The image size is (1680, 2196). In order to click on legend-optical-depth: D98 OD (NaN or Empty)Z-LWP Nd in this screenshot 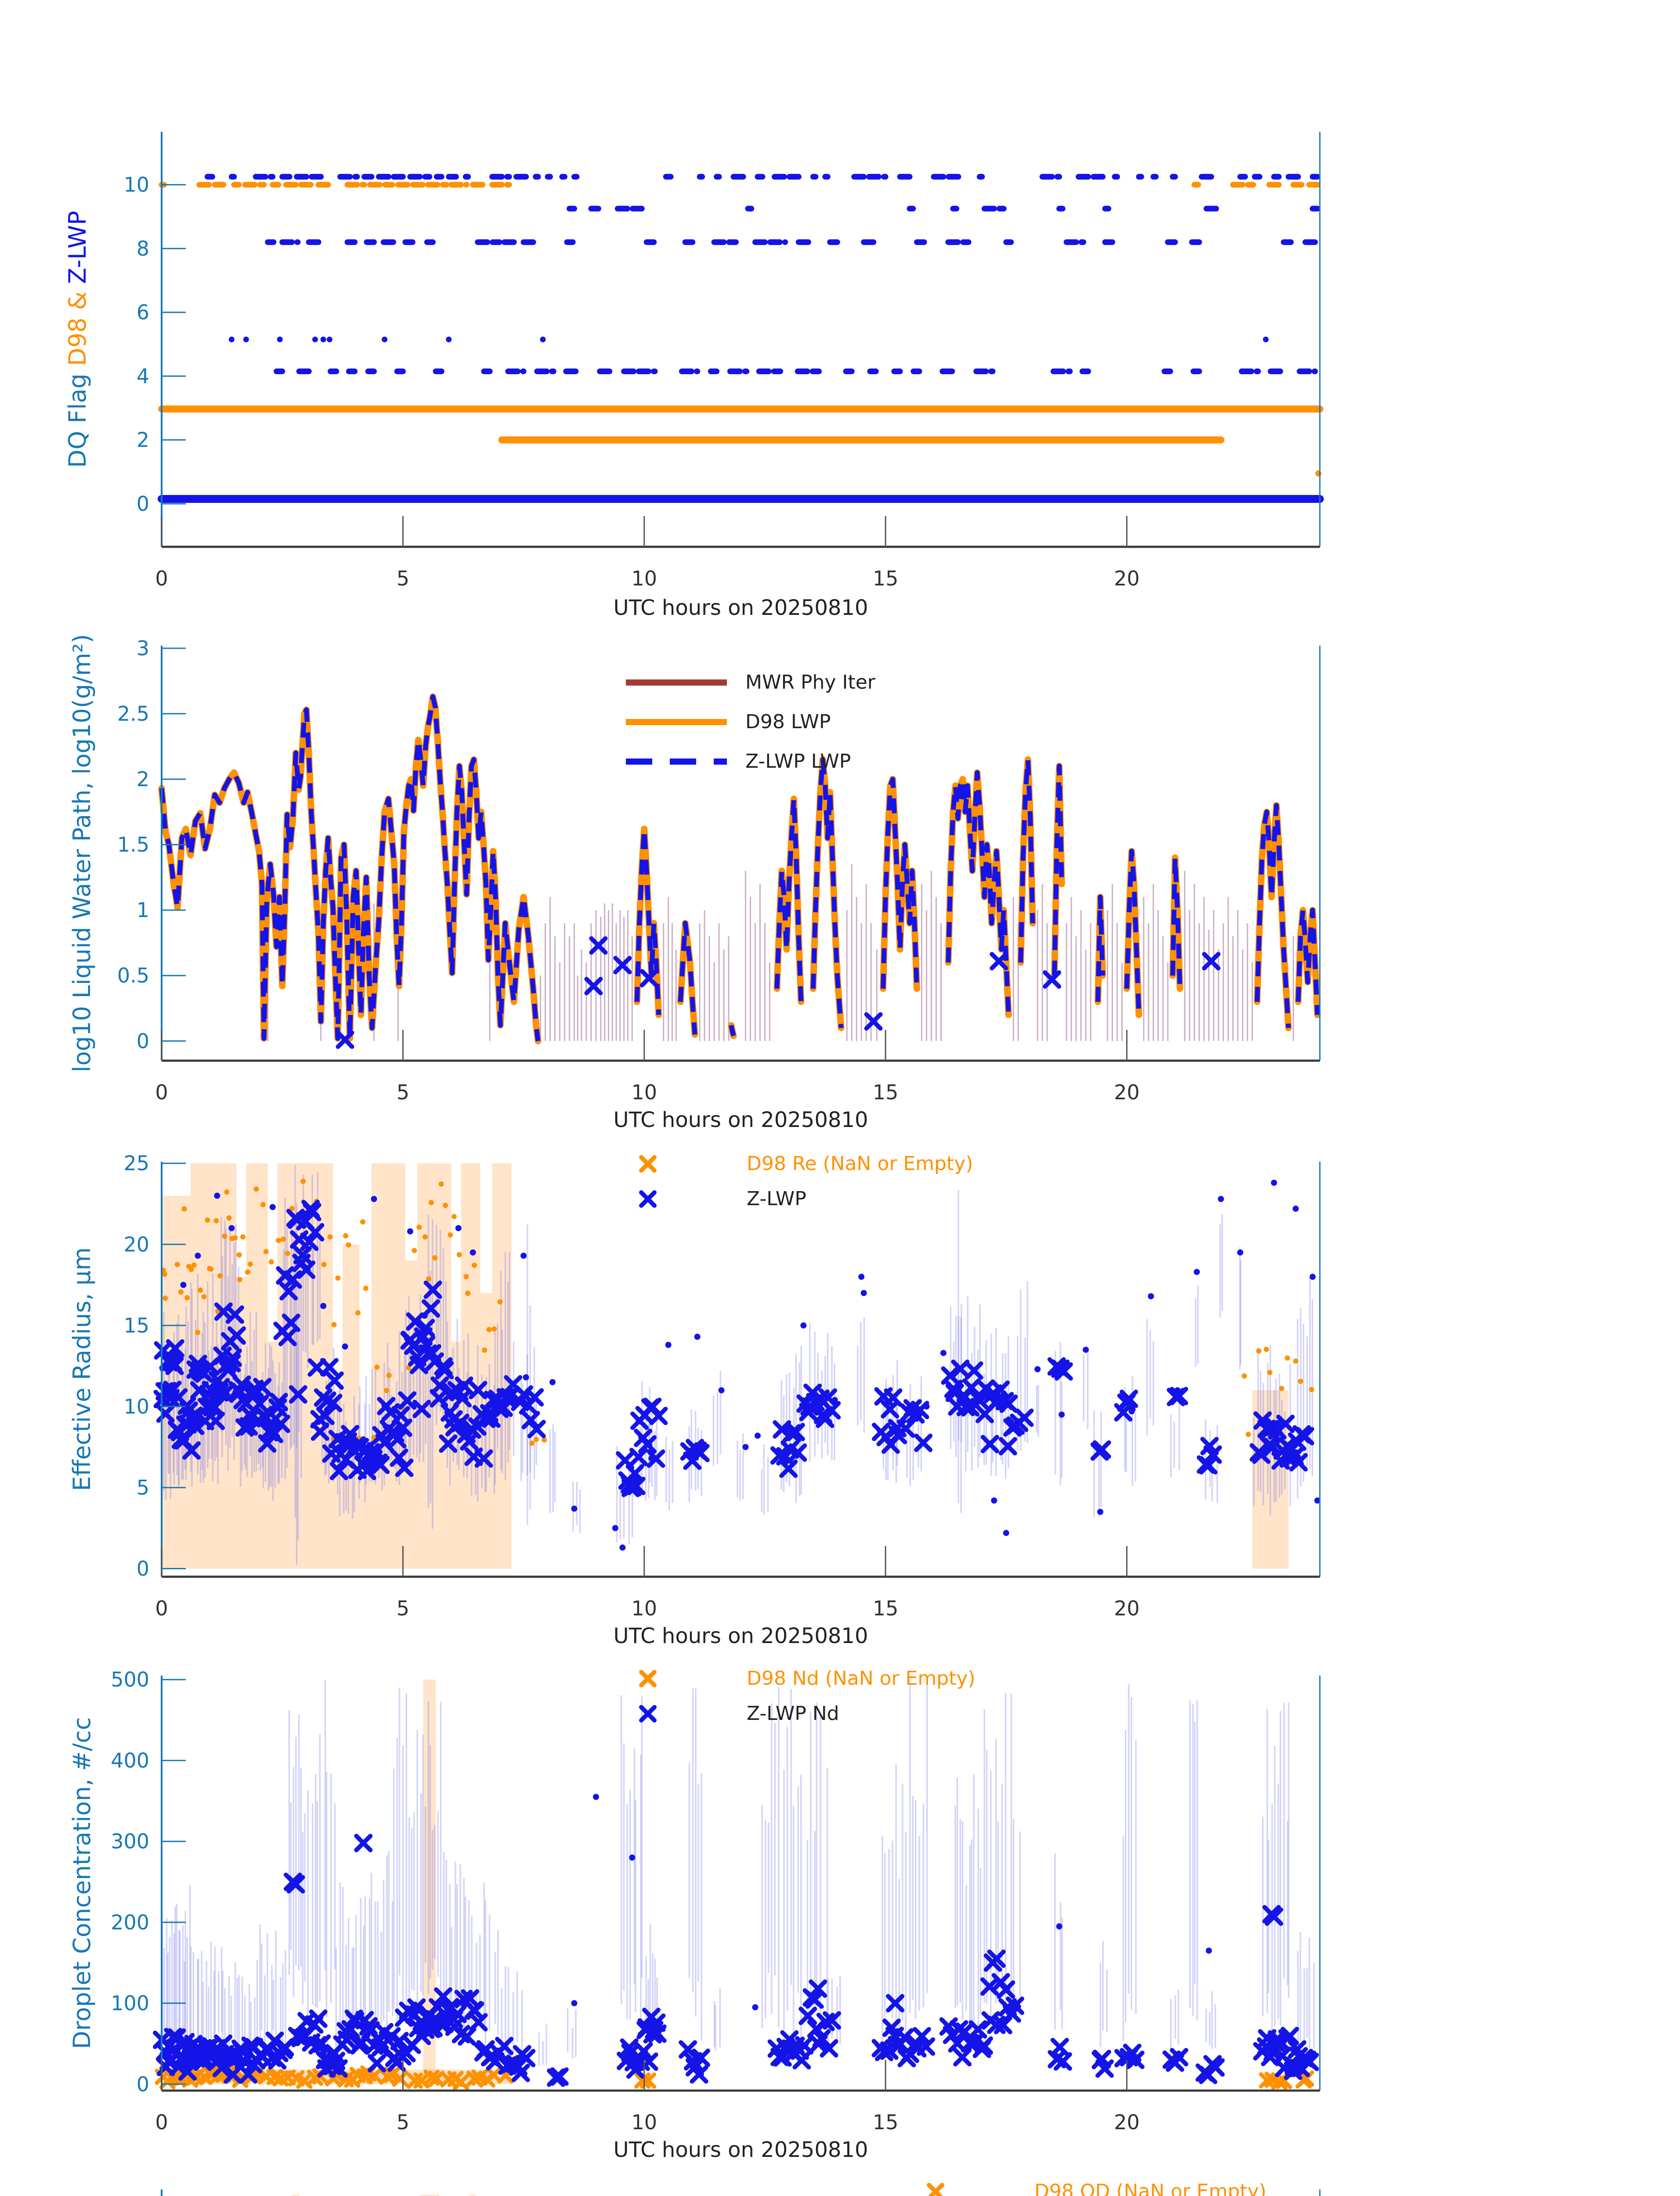, I will do `click(1096, 2188)`.